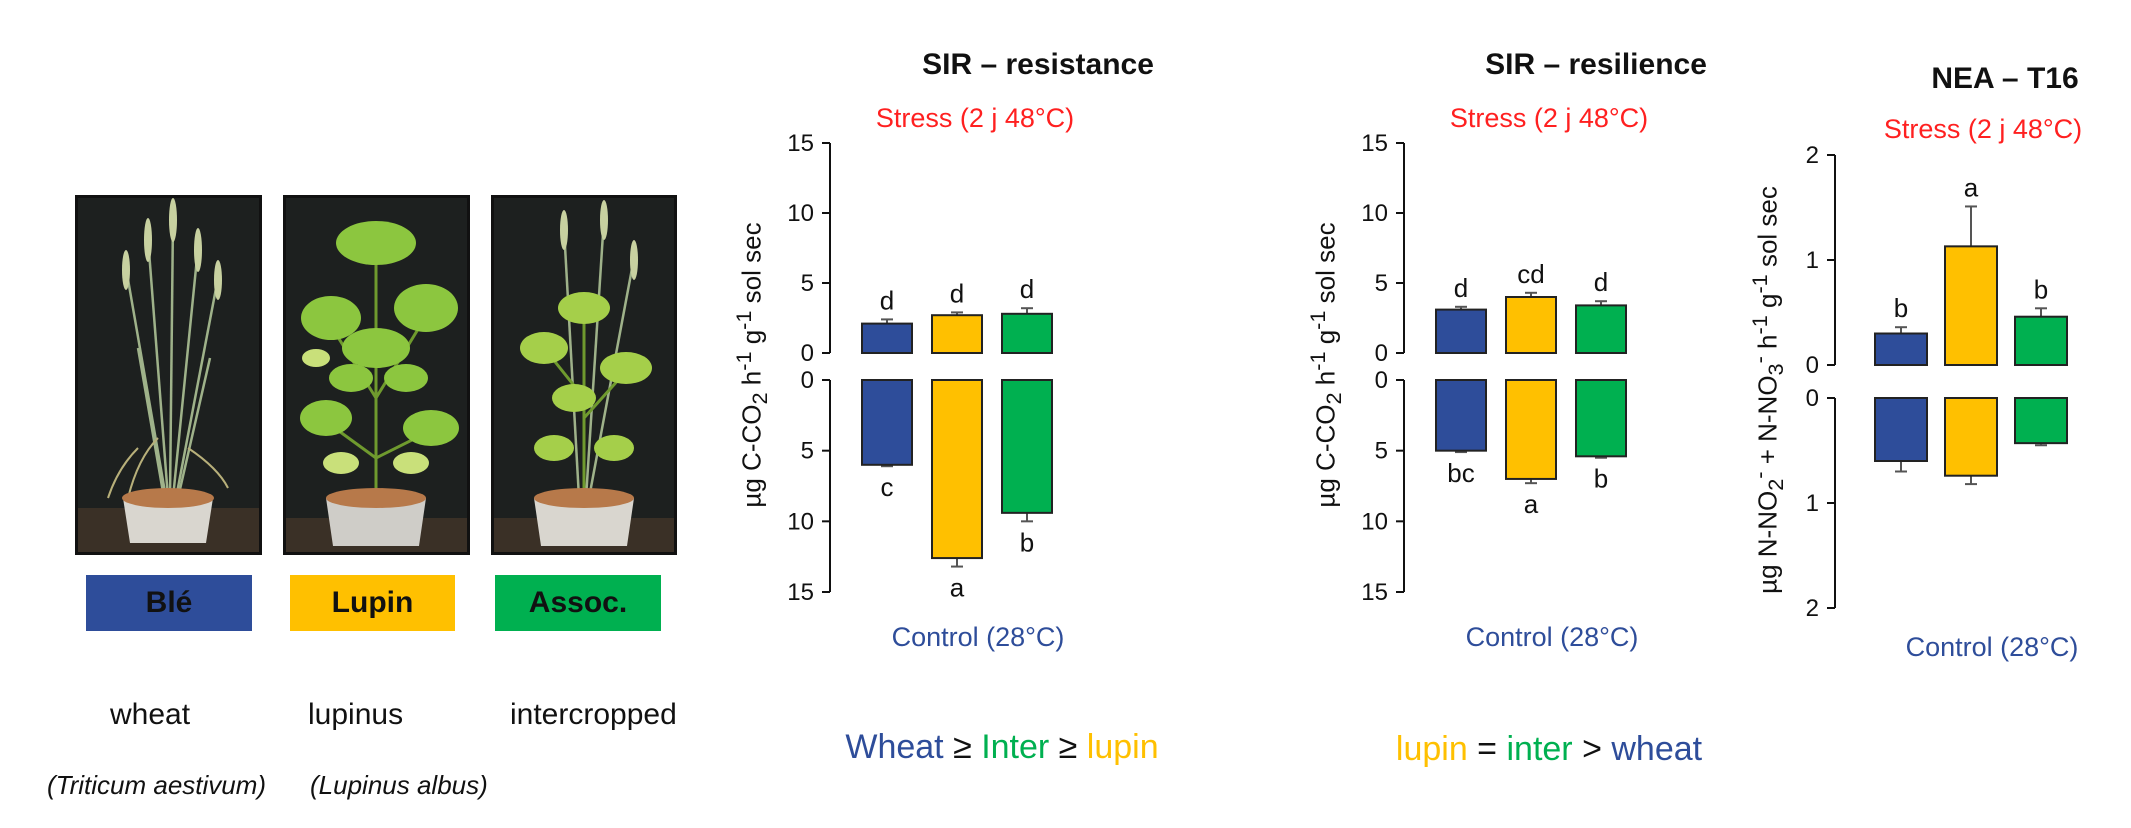 The height and width of the screenshot is (828, 2131). Describe the element at coordinates (2041, 289) in the screenshot. I see `panel3-upper-letter-inter: b` at that location.